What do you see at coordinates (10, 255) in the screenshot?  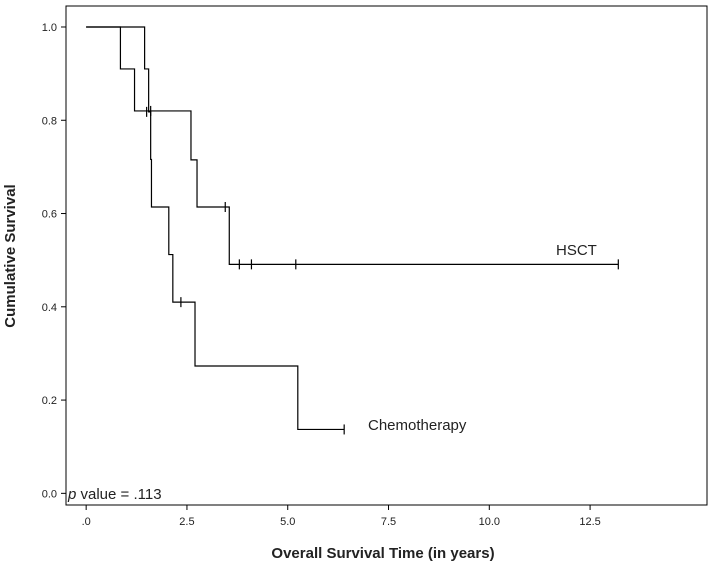 I see `y-axis-title: Cumulative Survival` at bounding box center [10, 255].